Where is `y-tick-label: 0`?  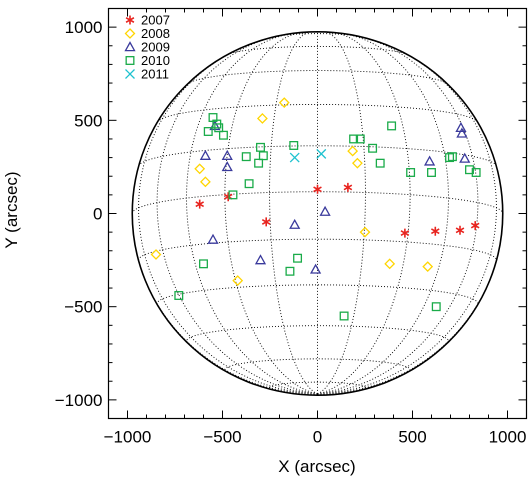 y-tick-label: 0 is located at coordinates (97, 214).